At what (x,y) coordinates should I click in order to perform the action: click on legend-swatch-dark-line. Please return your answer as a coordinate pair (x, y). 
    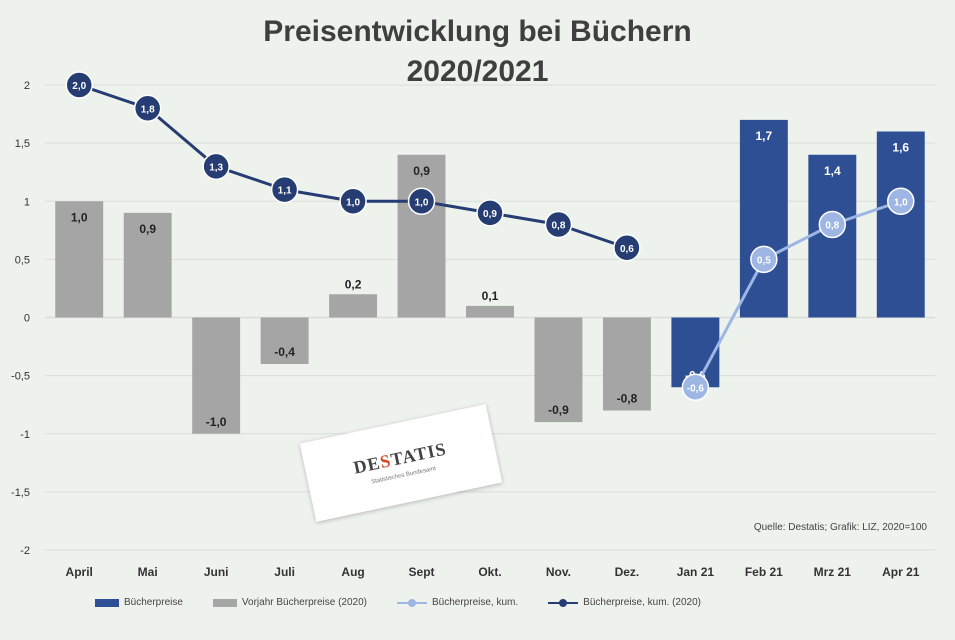
    Looking at the image, I should click on (563, 602).